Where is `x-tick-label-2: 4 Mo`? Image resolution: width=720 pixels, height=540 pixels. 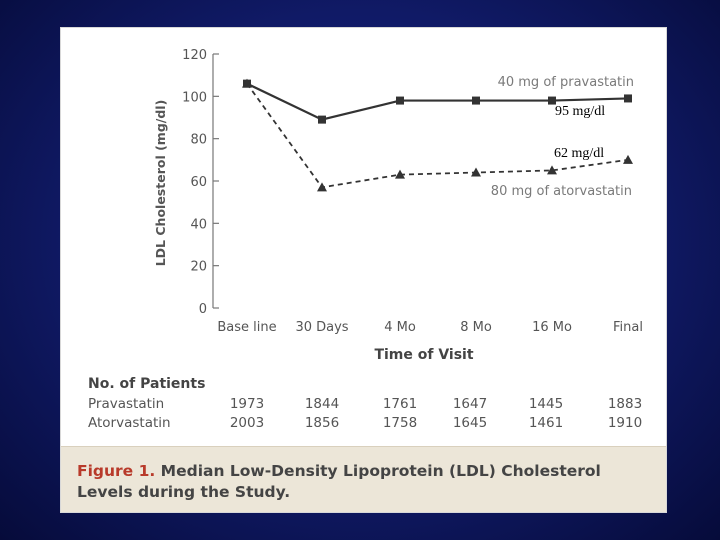 x-tick-label-2: 4 Mo is located at coordinates (400, 327).